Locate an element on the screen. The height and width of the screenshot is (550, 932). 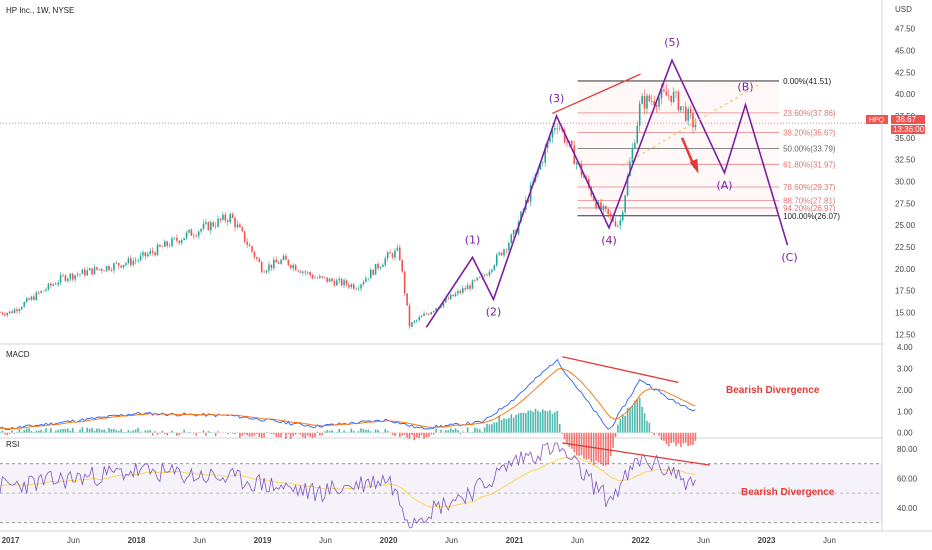
wave-label: (5) is located at coordinates (672, 42).